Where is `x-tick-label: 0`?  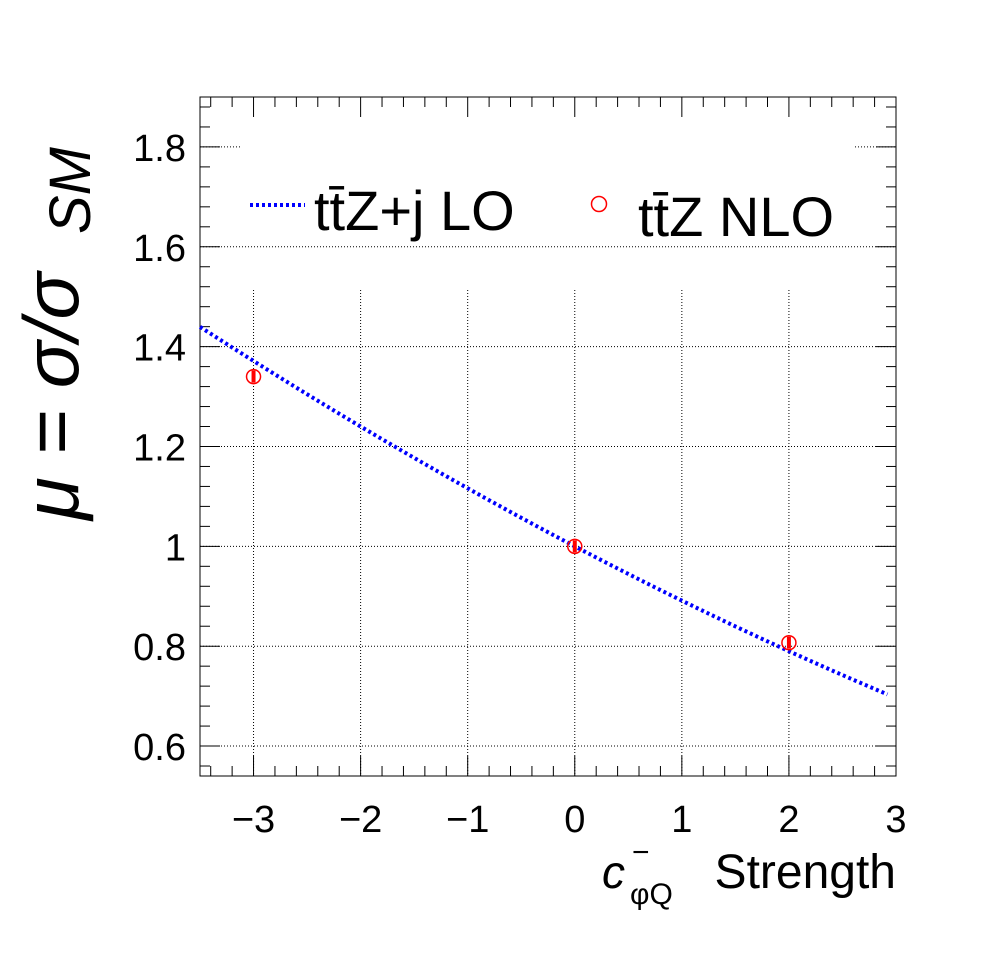
x-tick-label: 0 is located at coordinates (574, 820).